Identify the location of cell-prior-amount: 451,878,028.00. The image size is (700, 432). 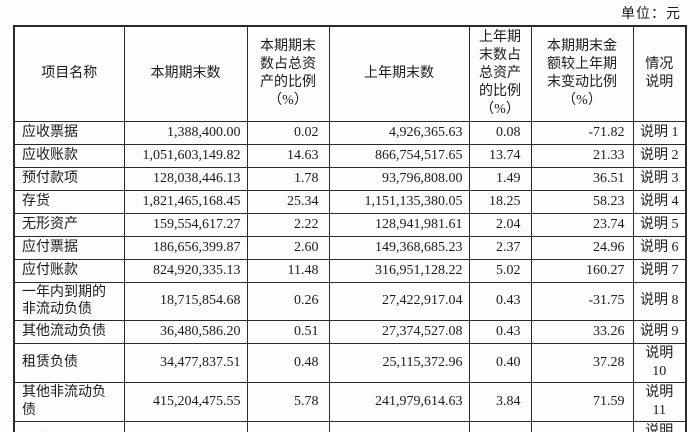
(399, 426).